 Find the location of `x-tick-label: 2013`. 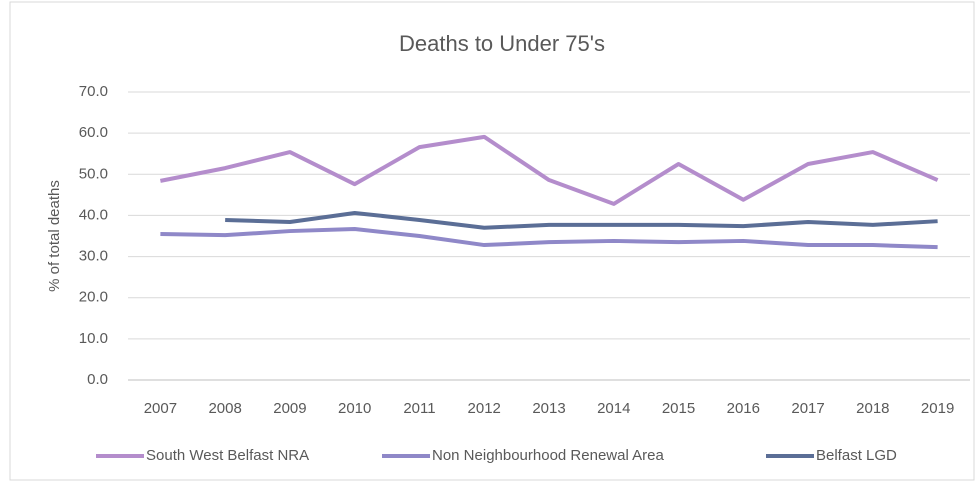

x-tick-label: 2013 is located at coordinates (548, 408).